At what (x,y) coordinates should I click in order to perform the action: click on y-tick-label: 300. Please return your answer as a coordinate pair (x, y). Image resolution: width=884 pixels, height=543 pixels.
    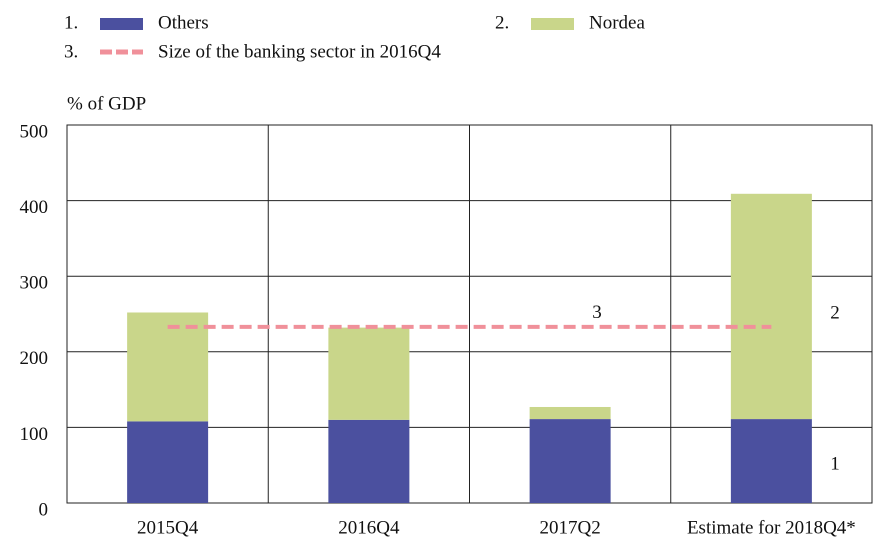
    Looking at the image, I should click on (34, 283).